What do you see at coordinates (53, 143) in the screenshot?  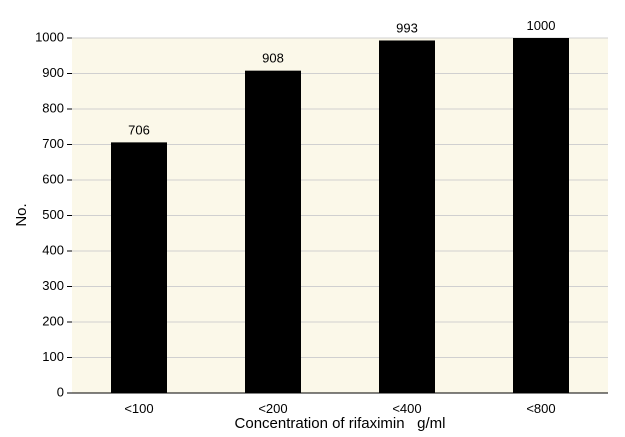 I see `y-tick-label: 700` at bounding box center [53, 143].